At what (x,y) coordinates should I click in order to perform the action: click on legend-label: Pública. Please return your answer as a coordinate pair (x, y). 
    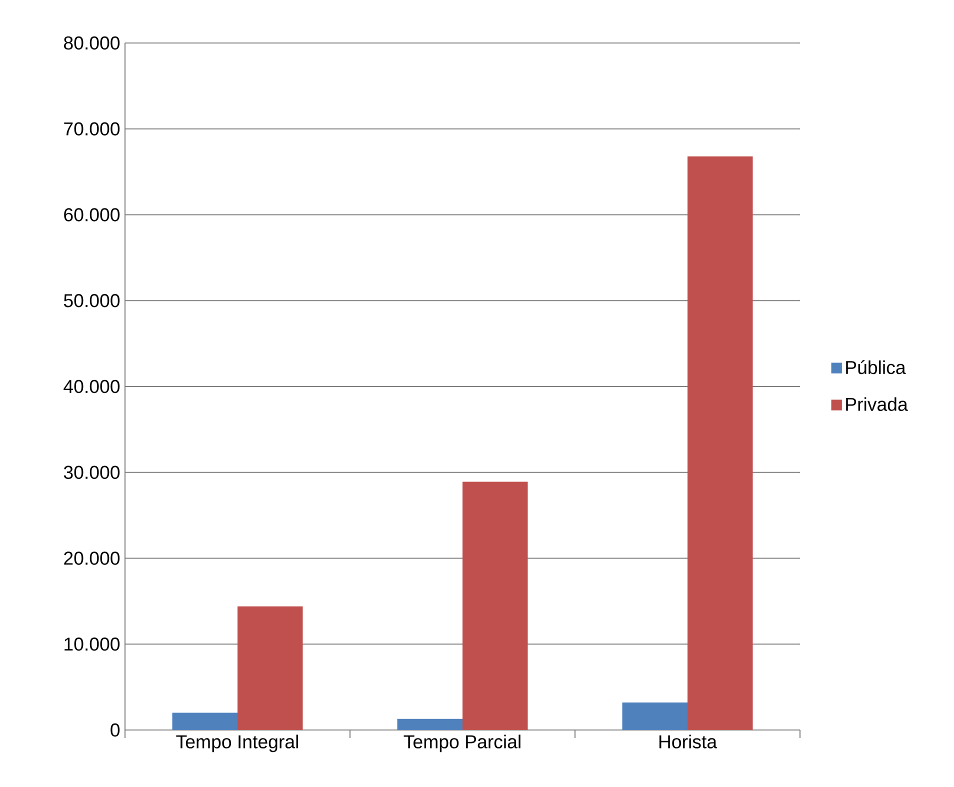
    Looking at the image, I should click on (876, 367).